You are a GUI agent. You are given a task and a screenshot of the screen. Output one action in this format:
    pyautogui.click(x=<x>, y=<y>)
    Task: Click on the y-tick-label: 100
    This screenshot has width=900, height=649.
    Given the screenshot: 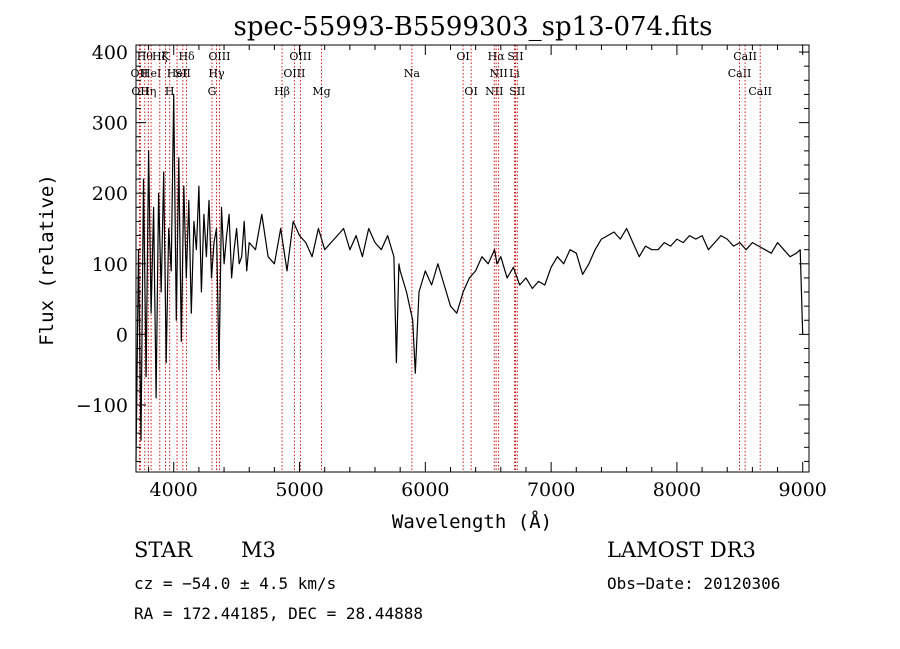 What is the action you would take?
    pyautogui.click(x=110, y=265)
    